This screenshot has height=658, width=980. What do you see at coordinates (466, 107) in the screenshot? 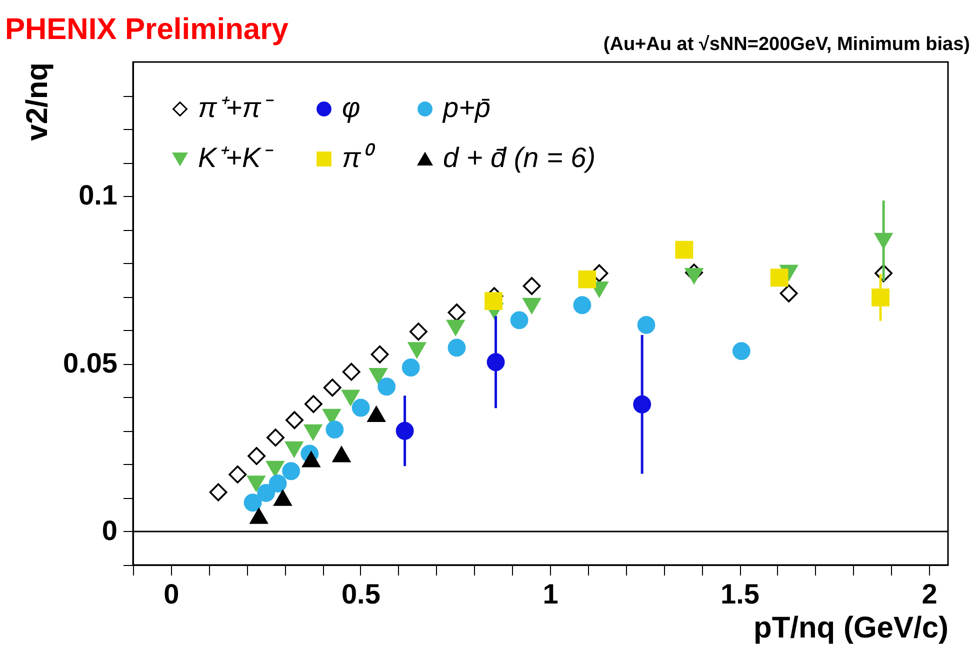
I see `legend-label: p+p̄` at bounding box center [466, 107].